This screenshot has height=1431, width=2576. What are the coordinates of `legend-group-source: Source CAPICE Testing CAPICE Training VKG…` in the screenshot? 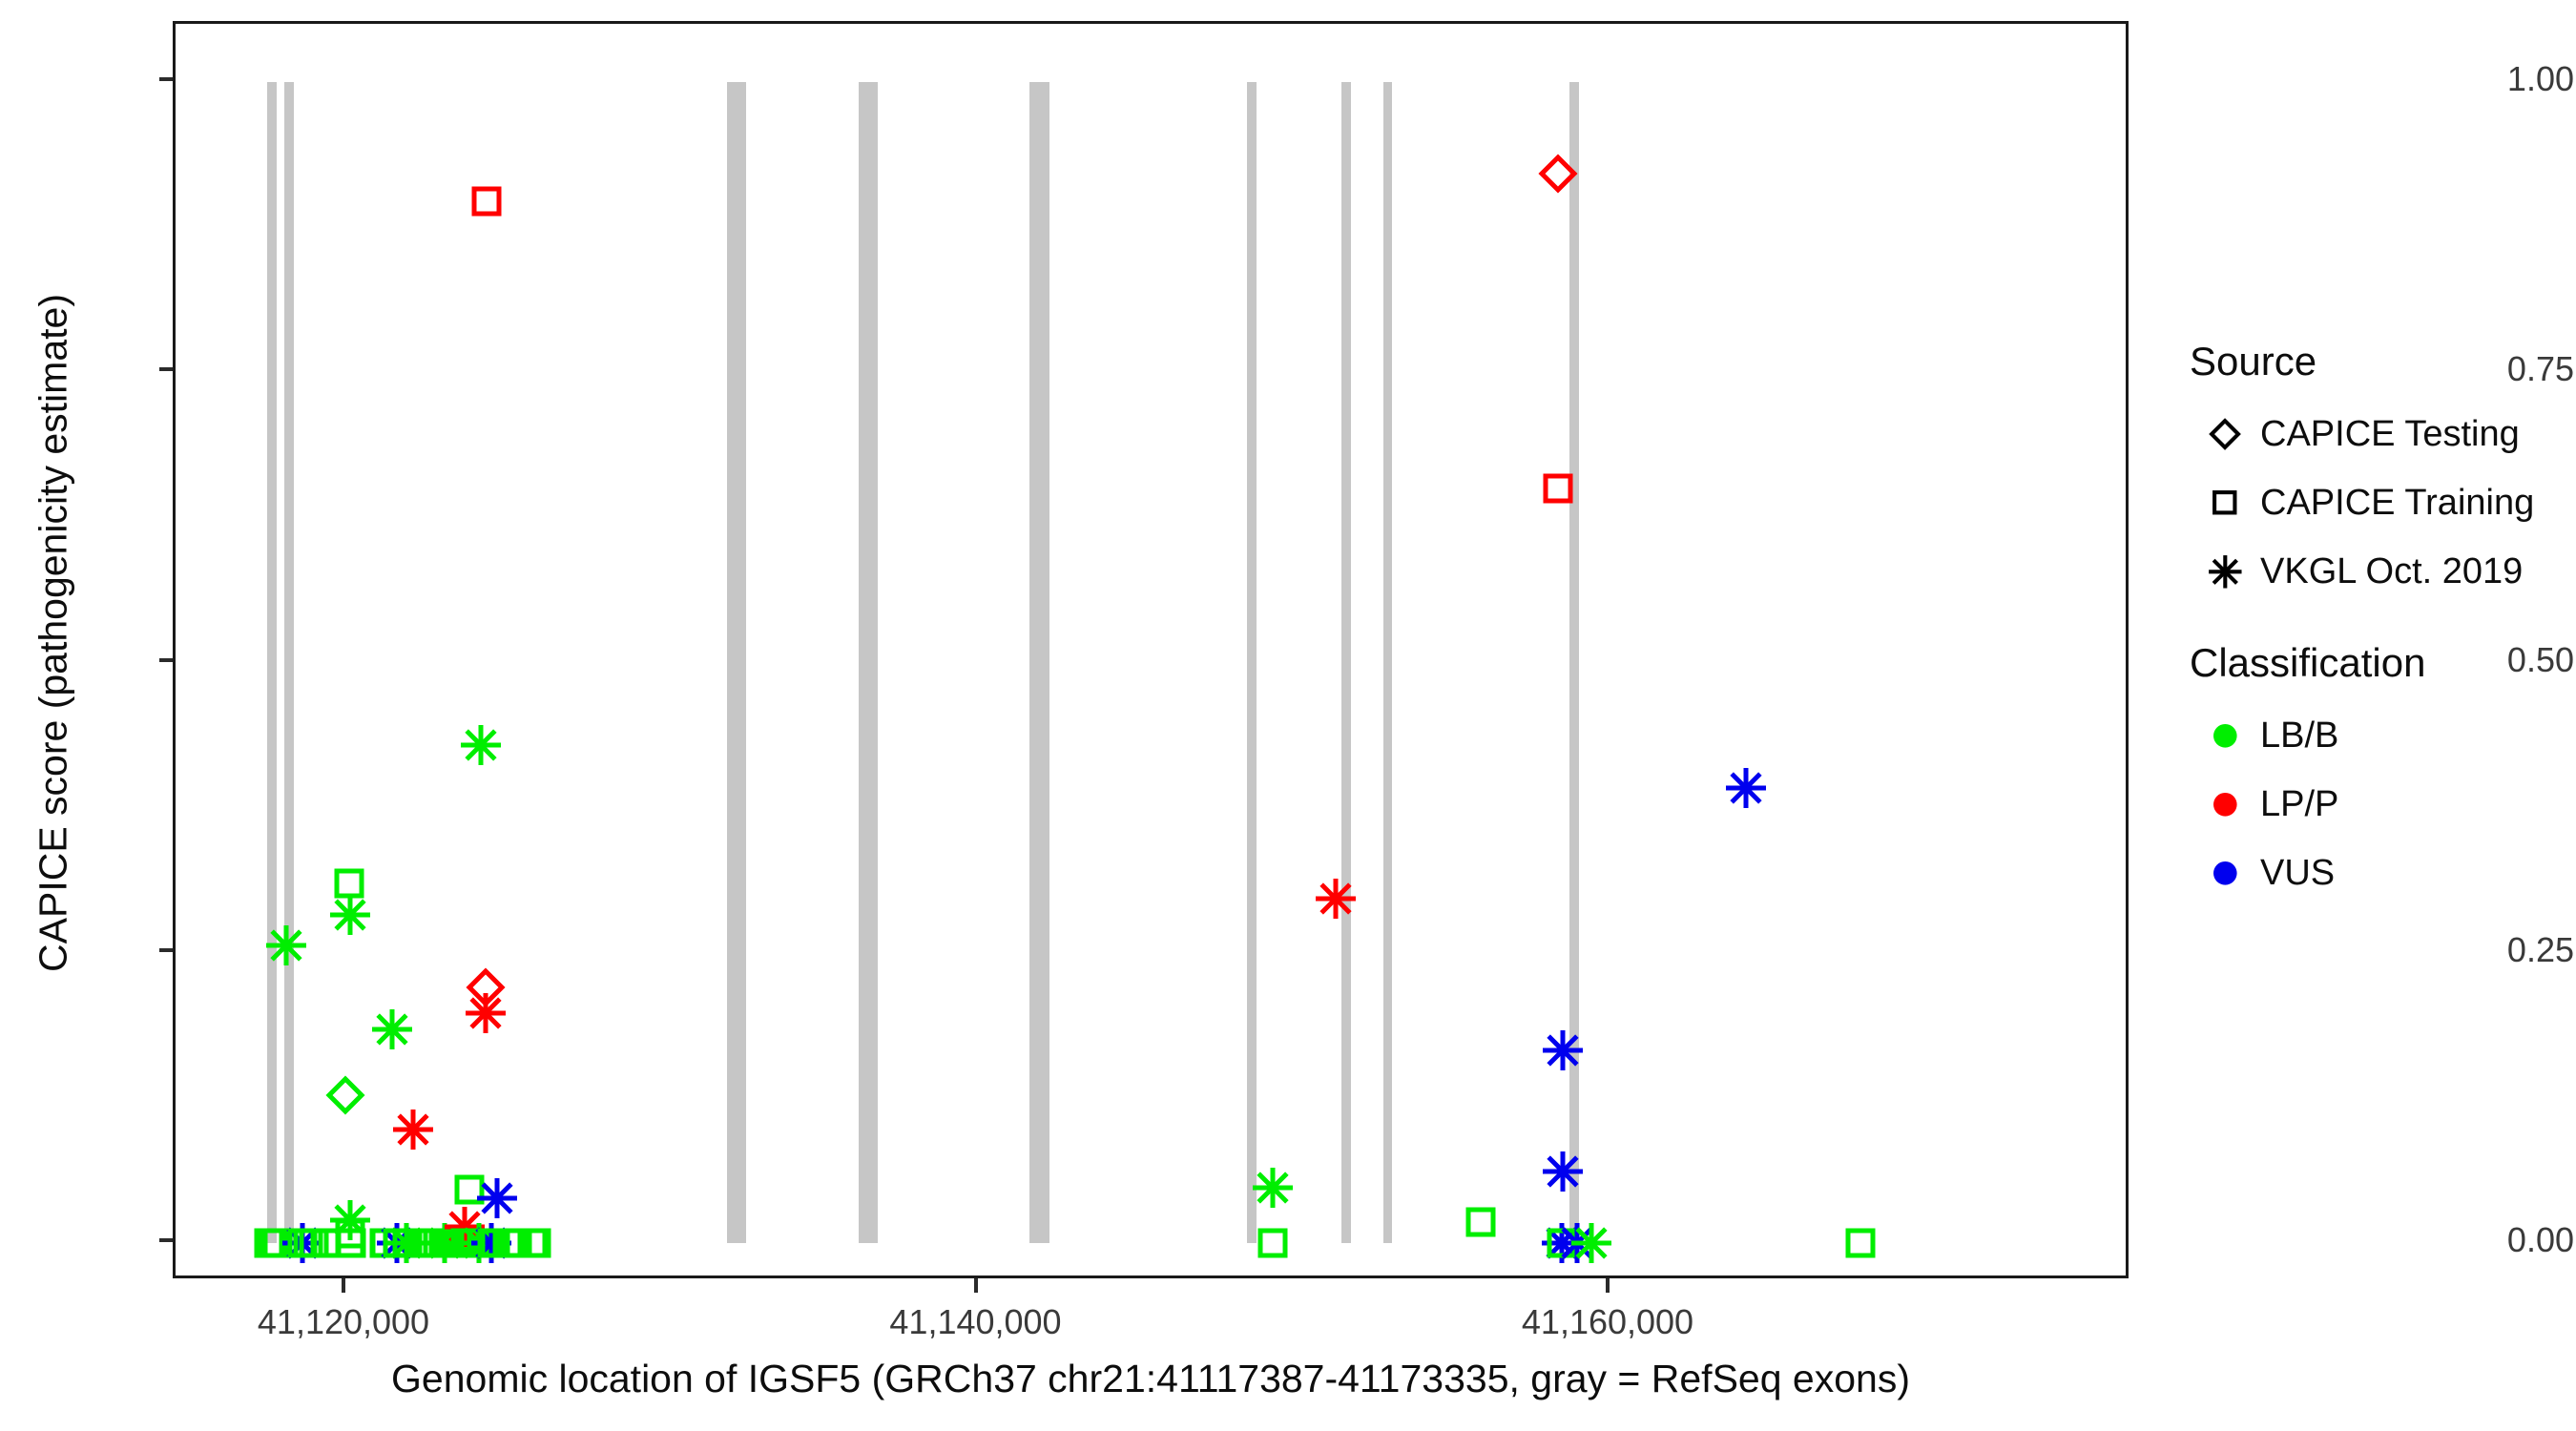 It's located at (2380, 472).